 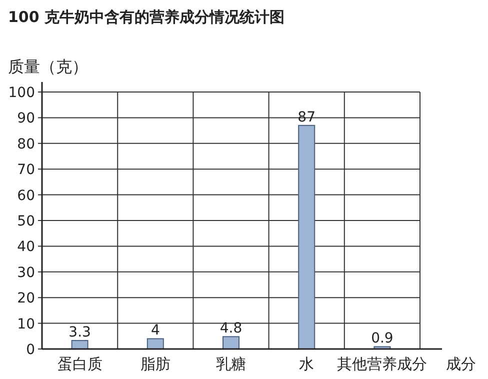 I want to click on x-tick-label: 蛋白质, so click(x=79, y=364).